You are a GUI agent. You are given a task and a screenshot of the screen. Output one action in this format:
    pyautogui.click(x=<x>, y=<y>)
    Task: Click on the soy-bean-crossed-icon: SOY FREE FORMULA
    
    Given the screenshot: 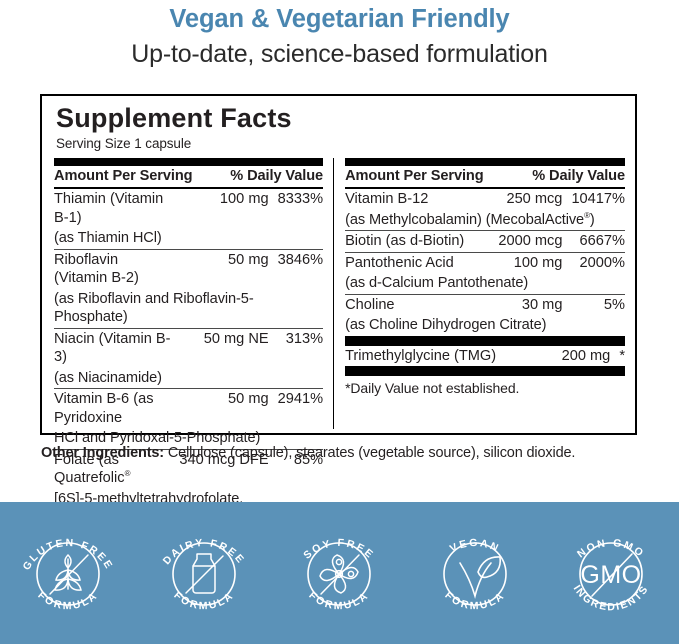 What is the action you would take?
    pyautogui.click(x=339, y=574)
    